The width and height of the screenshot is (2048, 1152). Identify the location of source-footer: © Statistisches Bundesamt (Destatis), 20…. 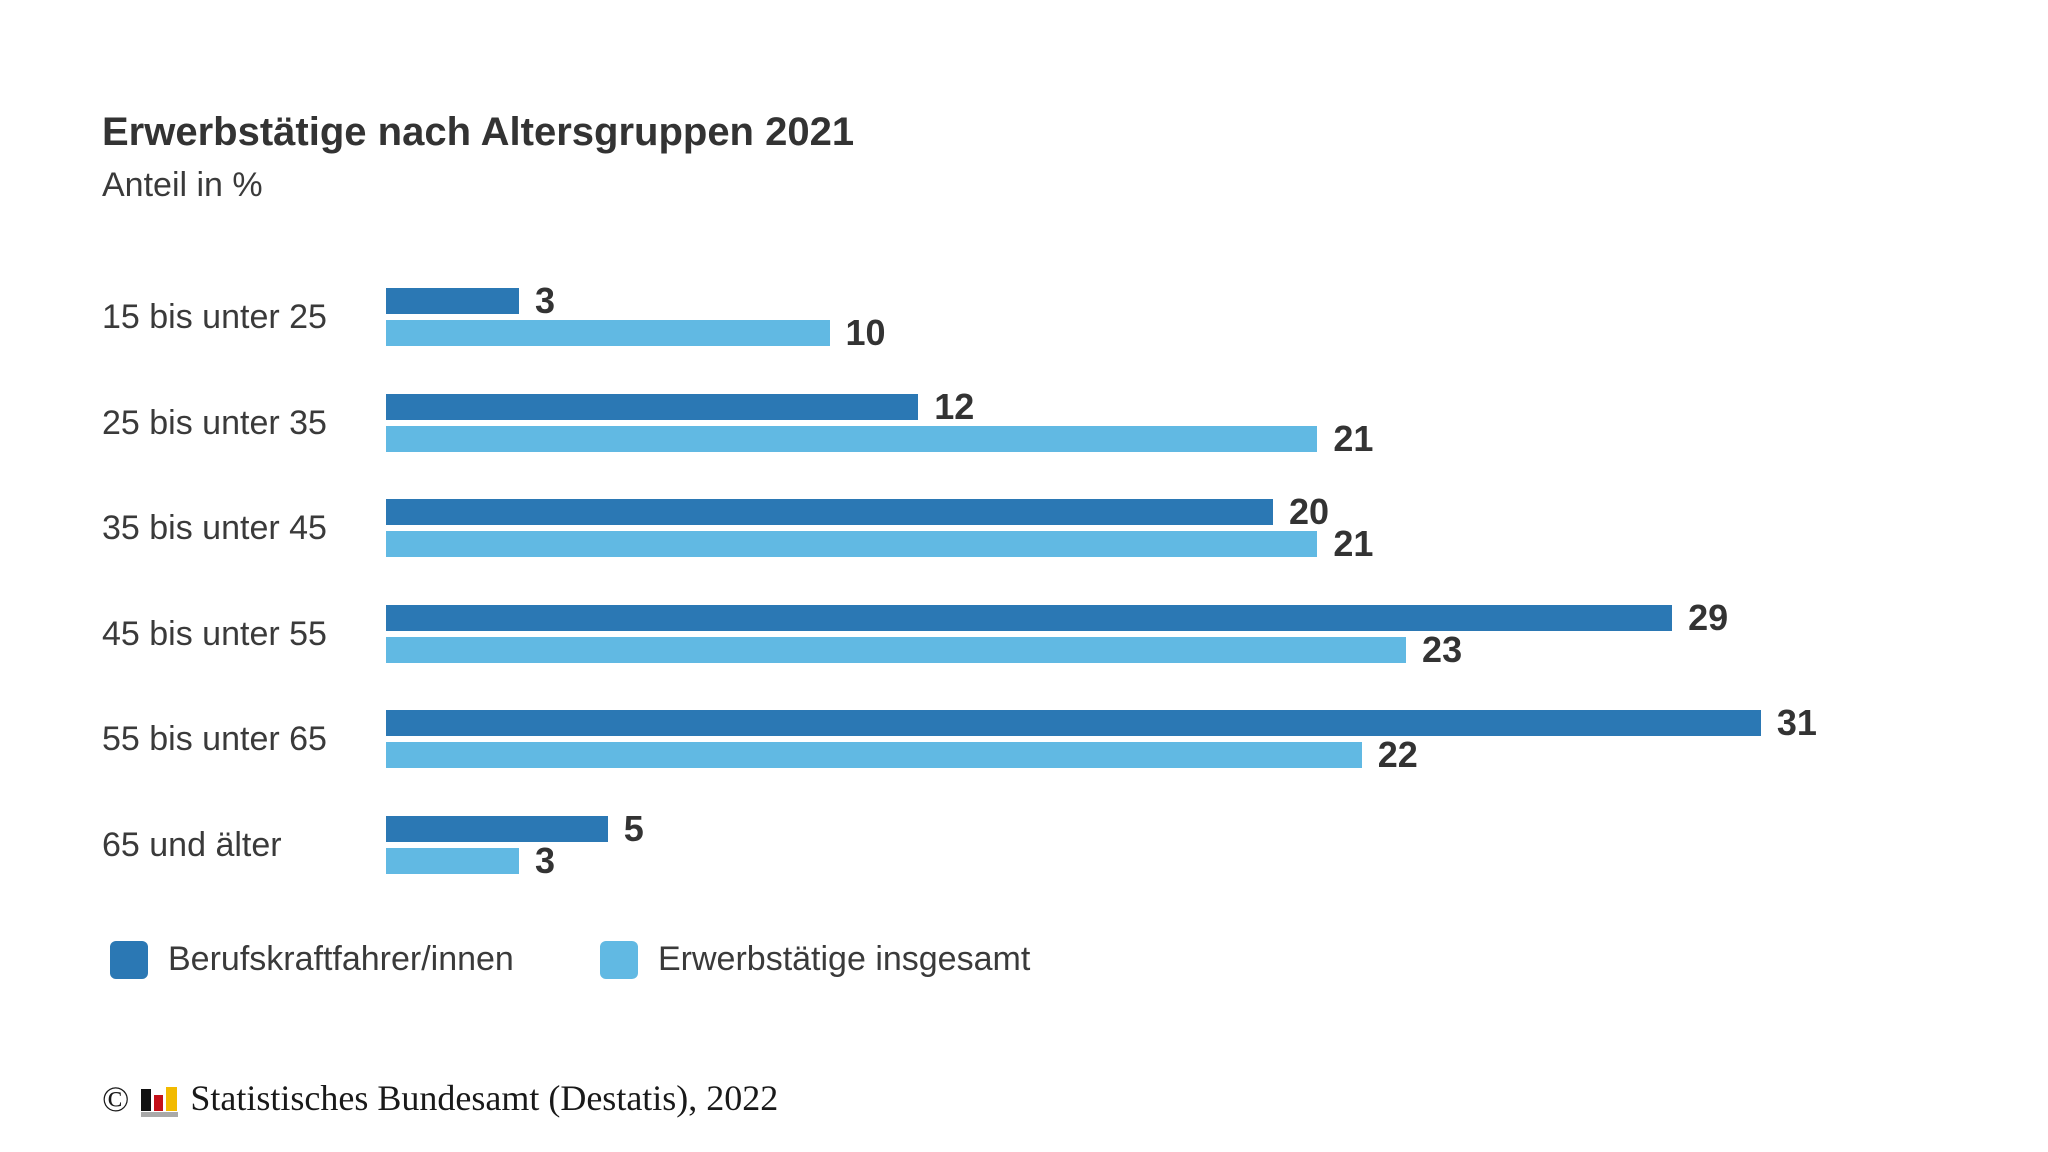
(440, 1098).